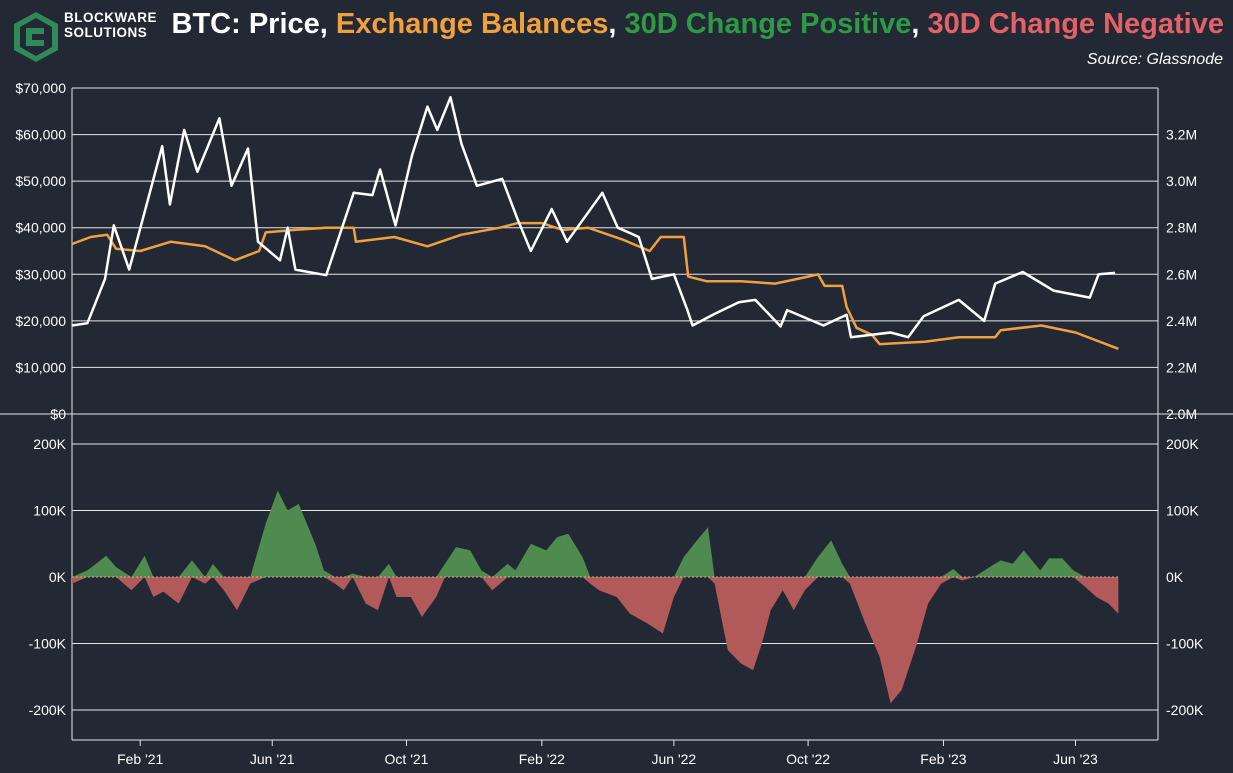 Image resolution: width=1233 pixels, height=773 pixels. Describe the element at coordinates (49, 444) in the screenshot. I see `lower-left-tick-label: 200K` at that location.